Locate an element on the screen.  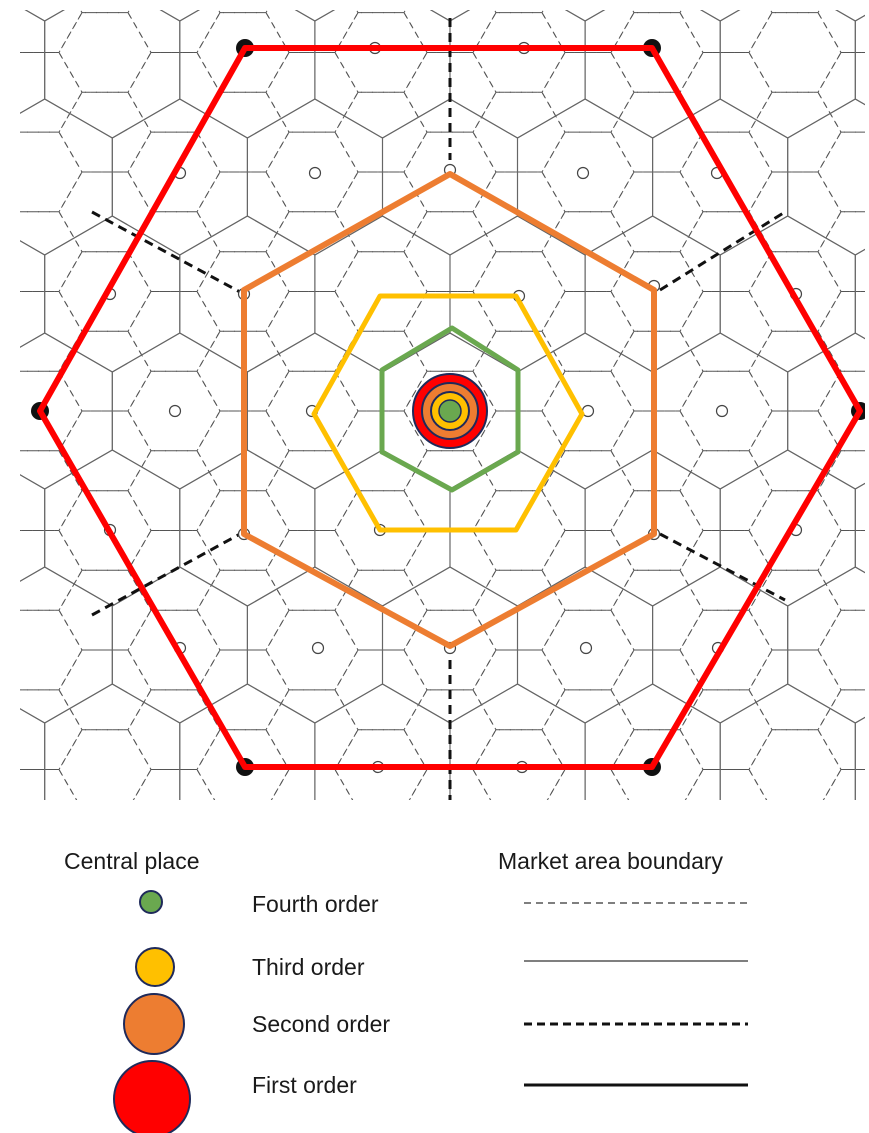
central-place-marker is located at coordinates (450, 411).